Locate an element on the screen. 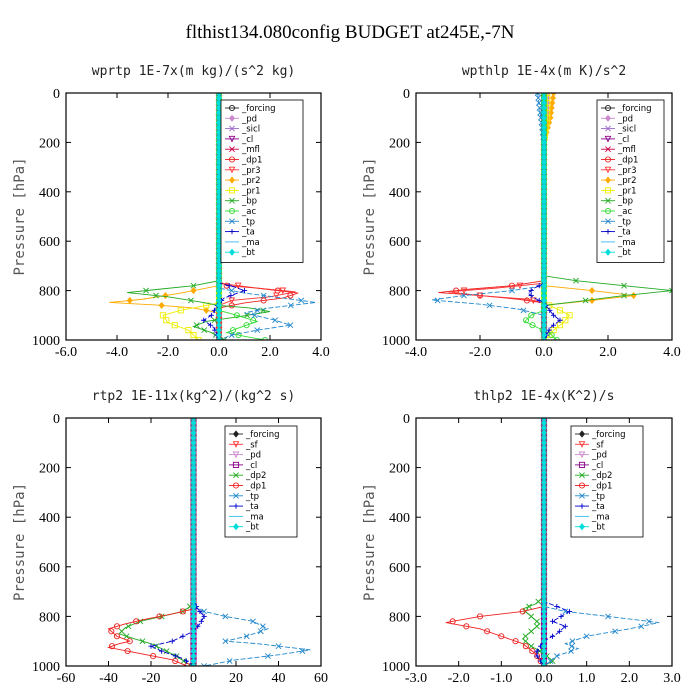  series-line-dp1 is located at coordinates (150, 542).